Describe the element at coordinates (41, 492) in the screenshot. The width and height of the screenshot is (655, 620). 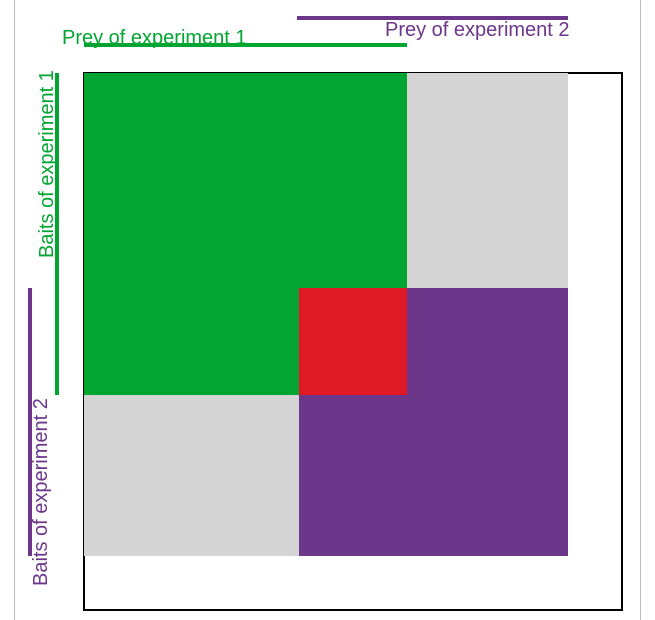
I see `baits-2-label: Baits of experiment 2` at that location.